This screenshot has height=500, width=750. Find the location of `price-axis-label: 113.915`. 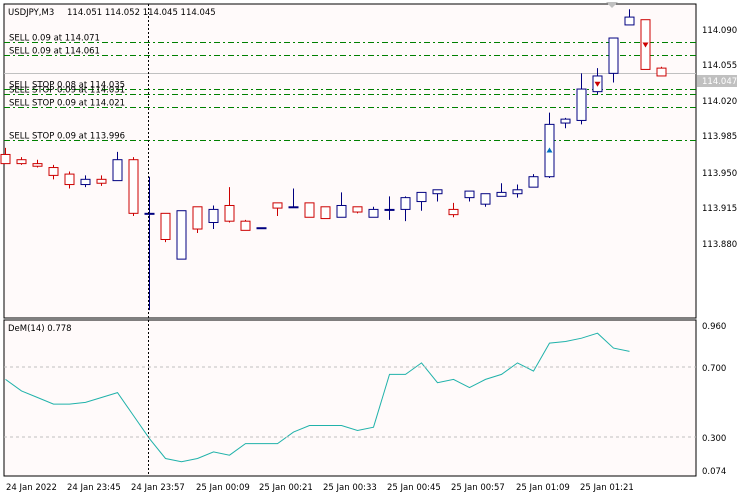

price-axis-label: 113.915 is located at coordinates (719, 209).